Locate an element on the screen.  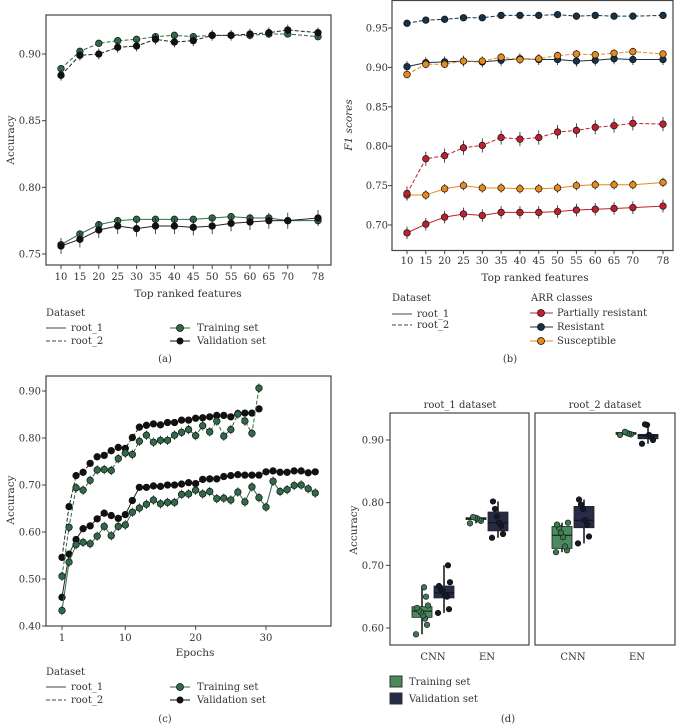
x-tick-label: 60 is located at coordinates (595, 261).